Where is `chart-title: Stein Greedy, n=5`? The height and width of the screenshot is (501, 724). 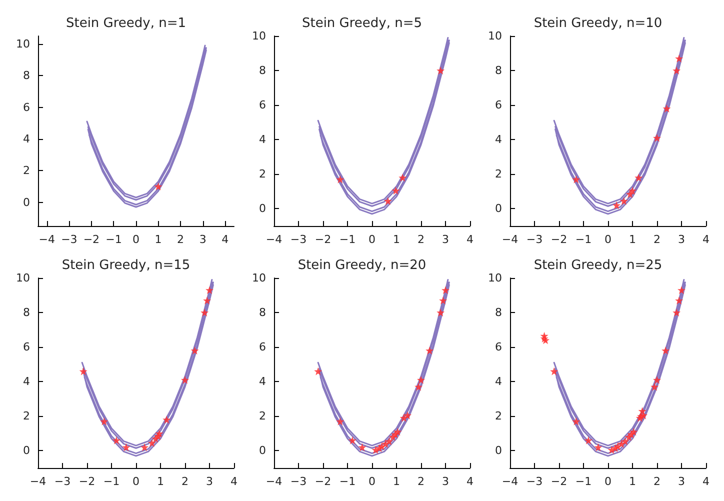 chart-title: Stein Greedy, n=5 is located at coordinates (362, 23).